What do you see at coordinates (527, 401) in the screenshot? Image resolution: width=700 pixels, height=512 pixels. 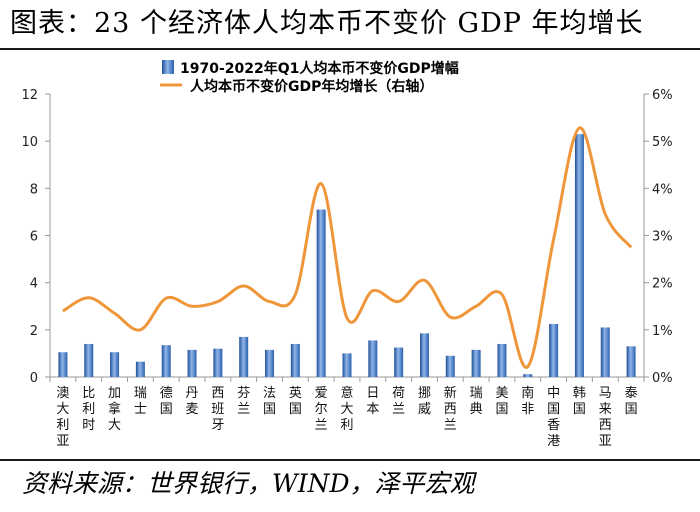 I see `x-tick-label: 南非` at bounding box center [527, 401].